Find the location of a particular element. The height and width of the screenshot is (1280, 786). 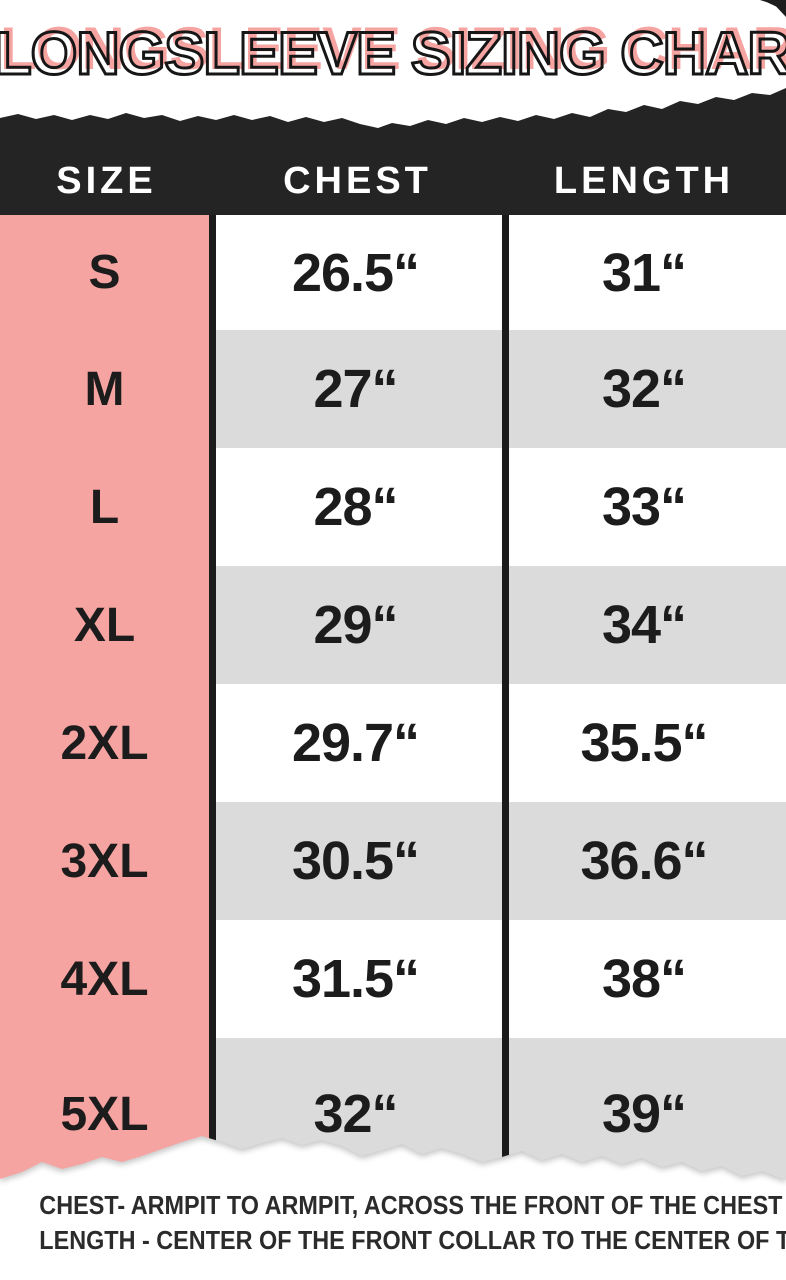

page-title-outline: LONGSLEEVE SIZING CHART is located at coordinates (393, 53).